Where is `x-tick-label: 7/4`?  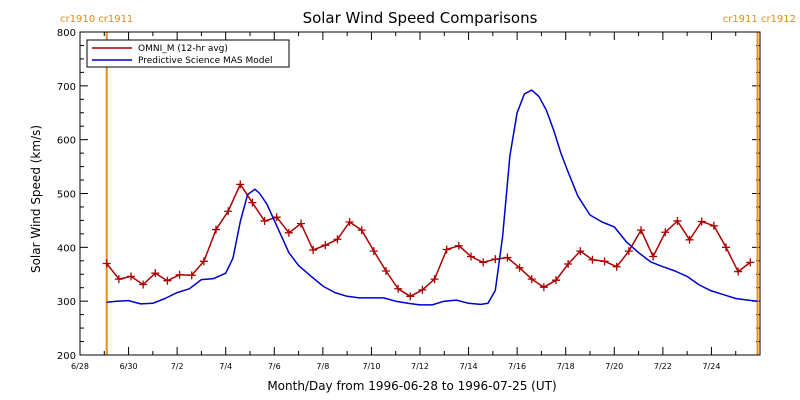 x-tick-label: 7/4 is located at coordinates (225, 366).